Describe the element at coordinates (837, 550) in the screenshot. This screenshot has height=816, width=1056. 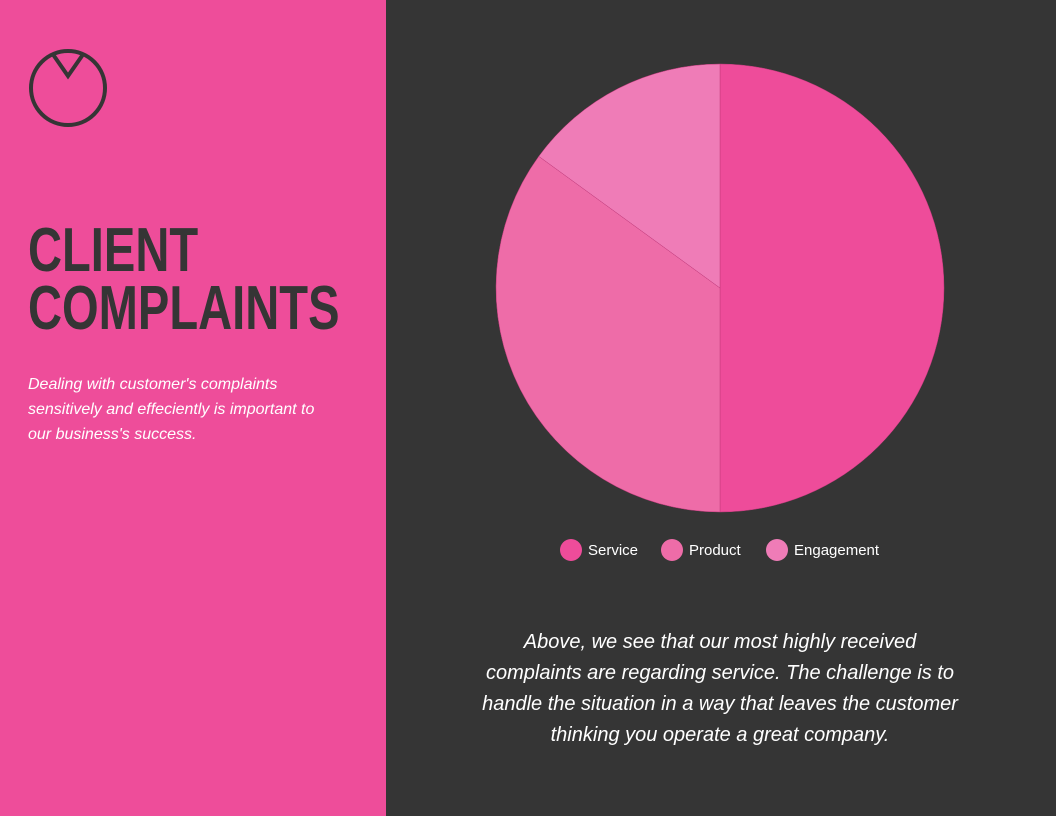
I see `legend-label: Engagement` at that location.